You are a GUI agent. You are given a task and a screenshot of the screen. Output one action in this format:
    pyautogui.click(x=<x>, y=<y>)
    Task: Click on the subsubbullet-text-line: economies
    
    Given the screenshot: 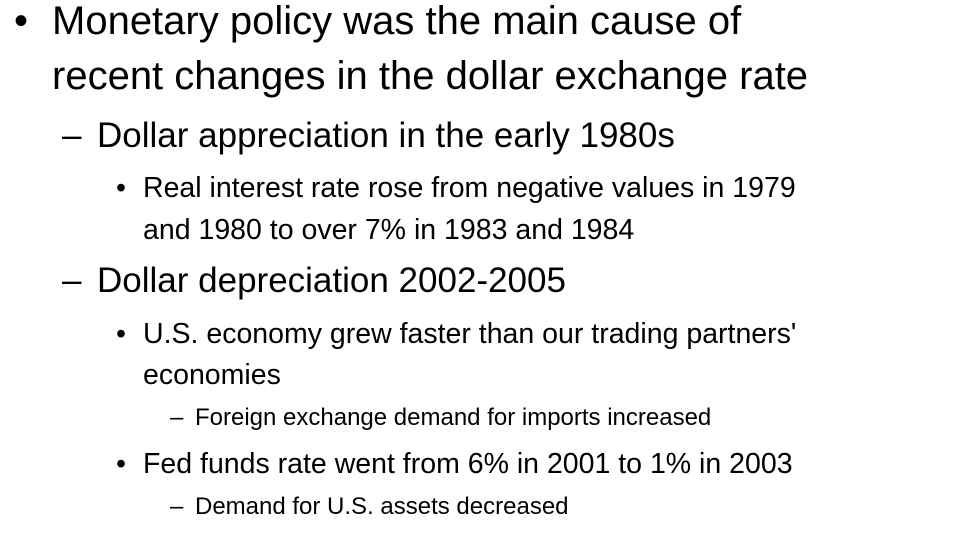 What is the action you would take?
    pyautogui.click(x=212, y=375)
    